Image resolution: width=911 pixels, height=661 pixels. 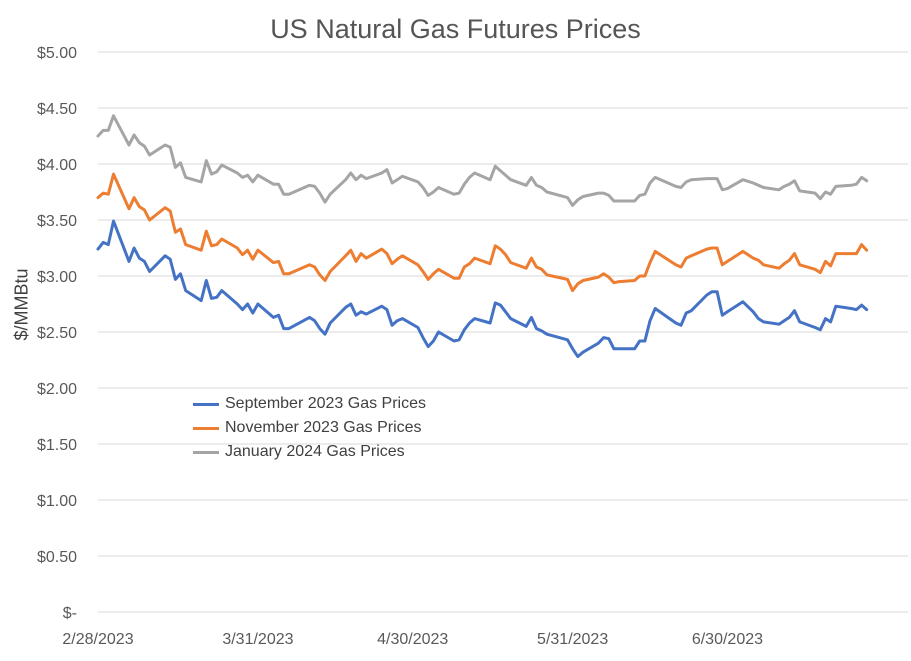 I want to click on y-tick-label: $3.50, so click(x=57, y=221).